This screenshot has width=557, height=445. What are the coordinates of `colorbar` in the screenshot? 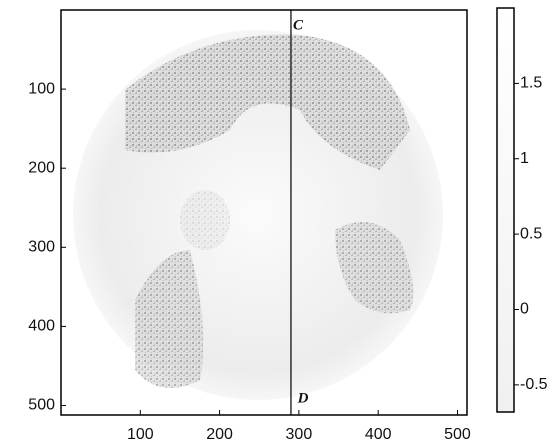 It's located at (505, 210).